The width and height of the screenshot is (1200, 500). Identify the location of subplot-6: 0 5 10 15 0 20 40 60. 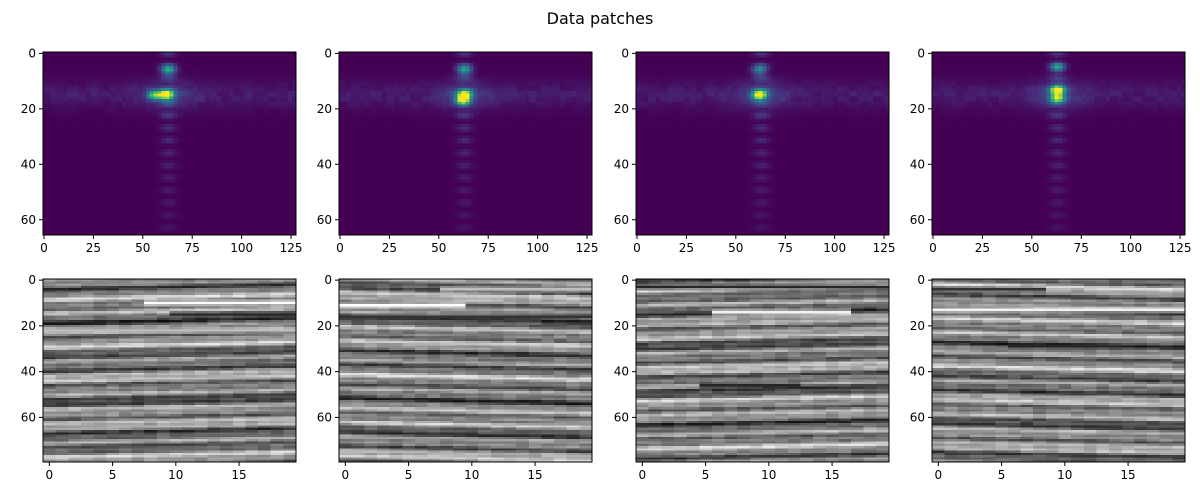
(455, 377).